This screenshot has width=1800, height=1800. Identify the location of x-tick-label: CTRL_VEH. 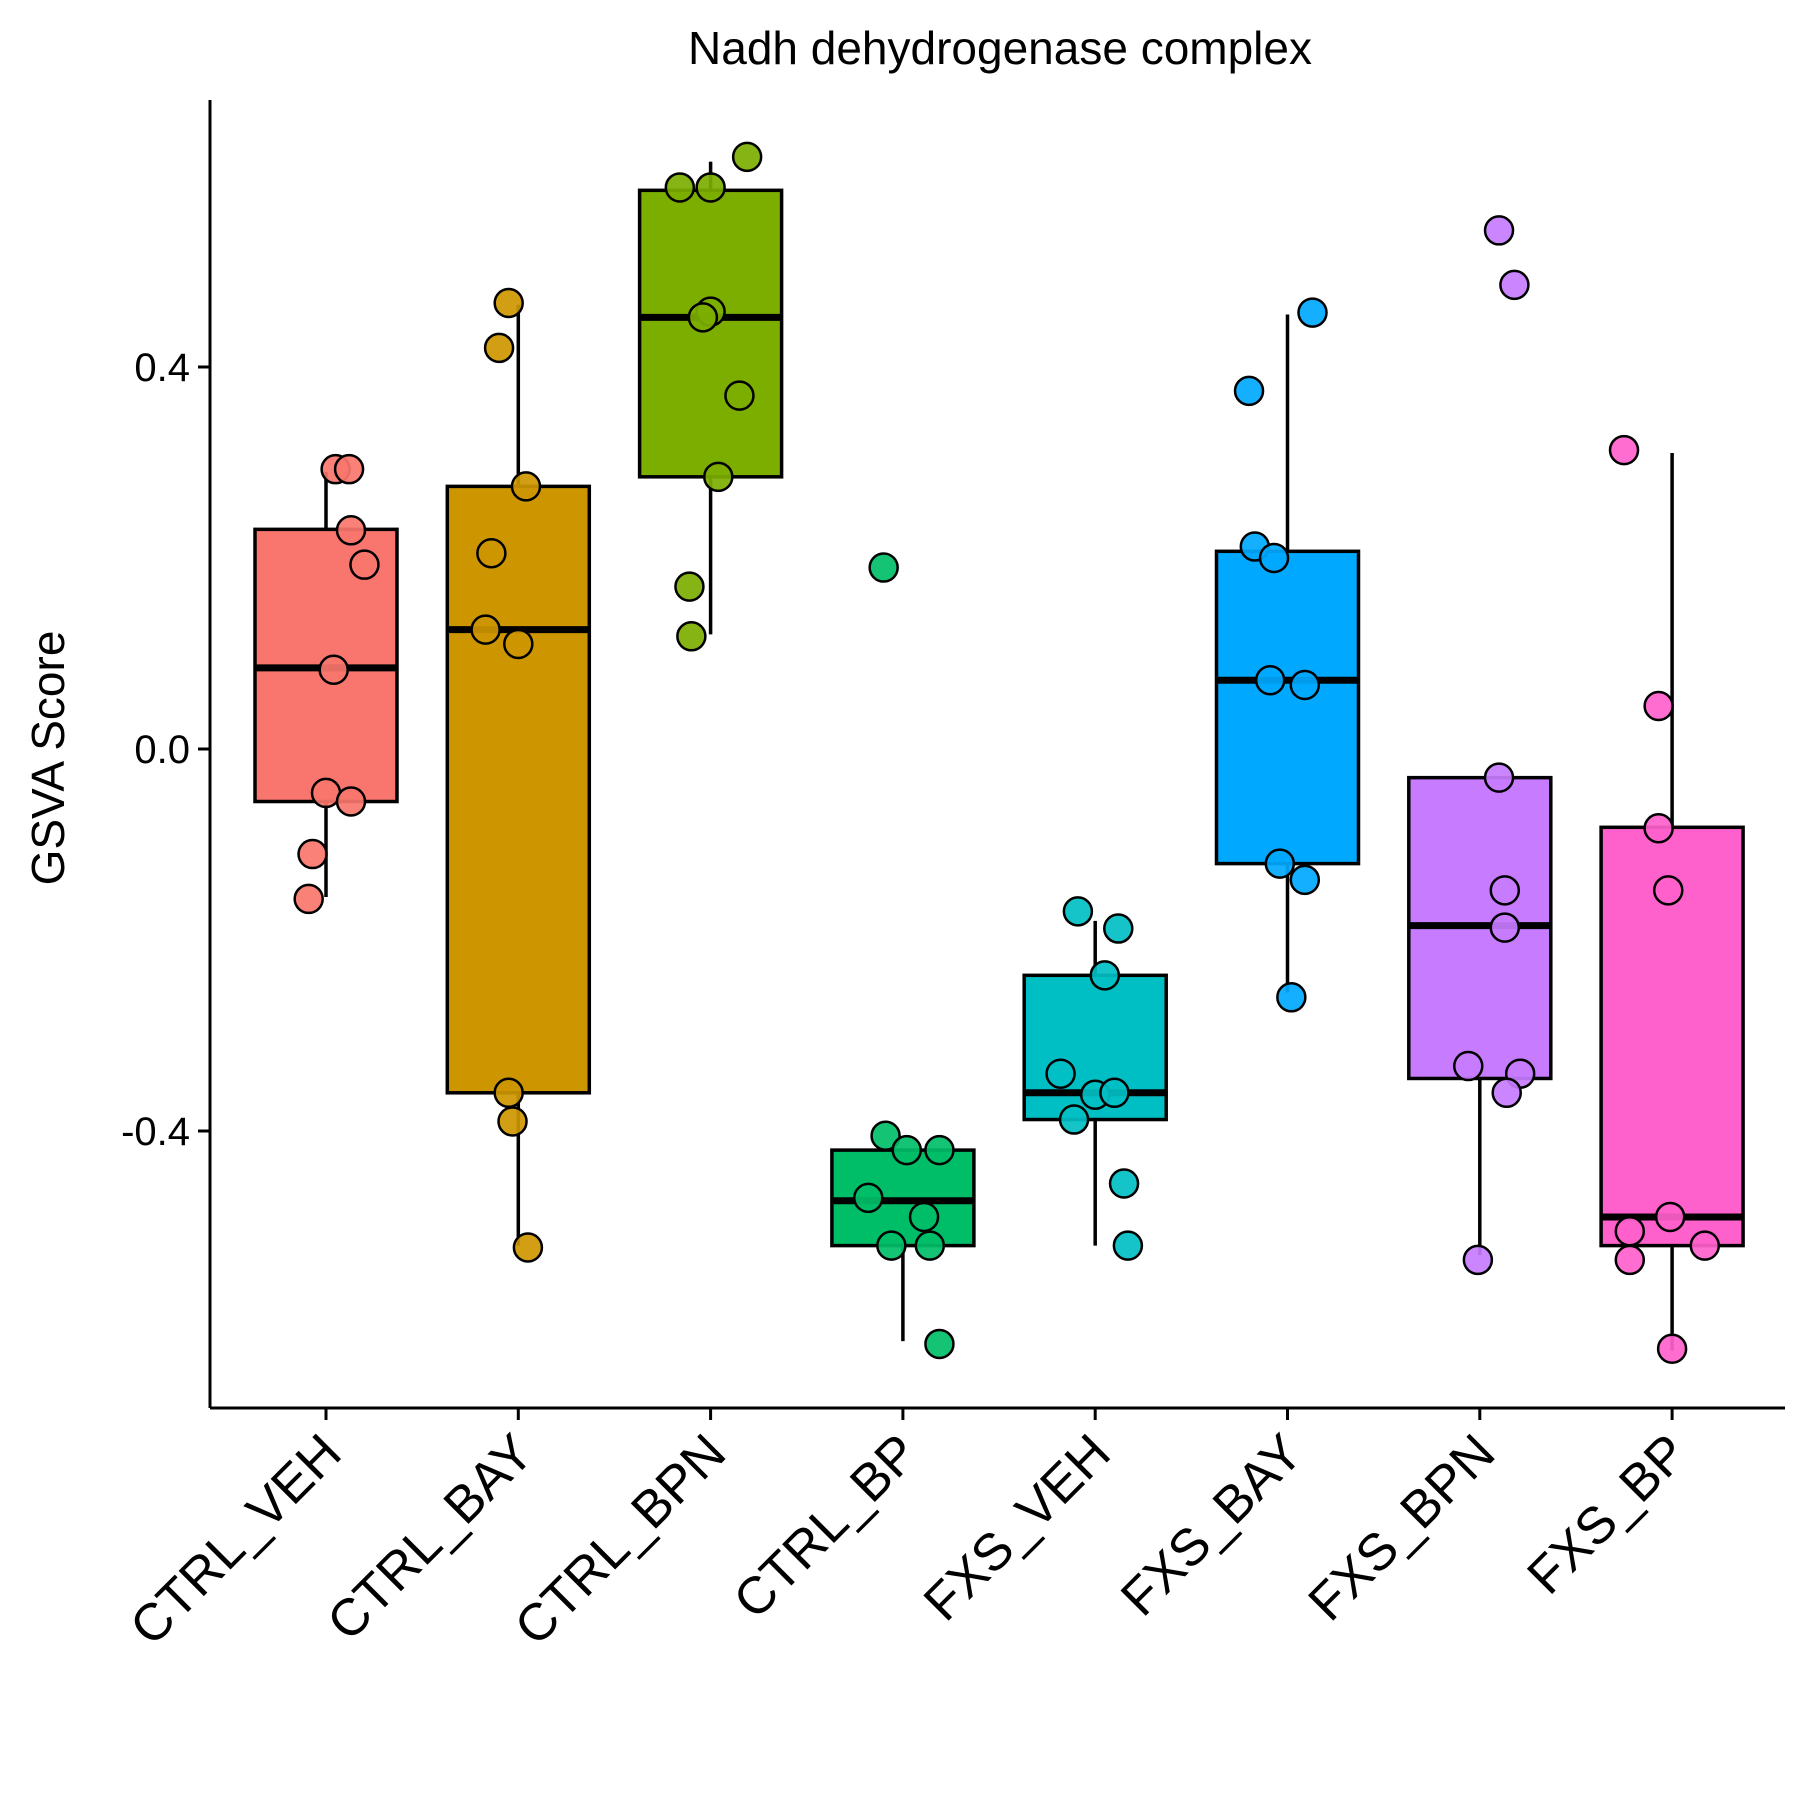
(235, 1539).